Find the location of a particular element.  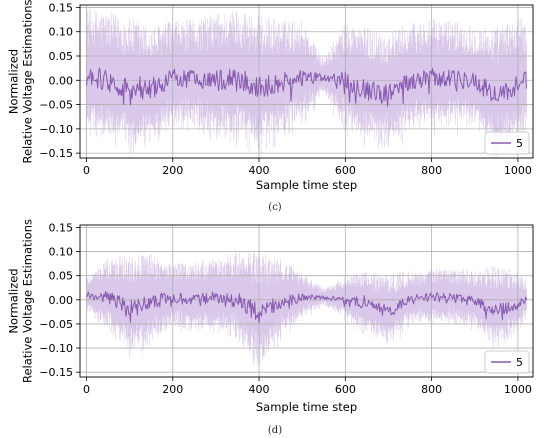

panel-caption: (d) is located at coordinates (275, 430).